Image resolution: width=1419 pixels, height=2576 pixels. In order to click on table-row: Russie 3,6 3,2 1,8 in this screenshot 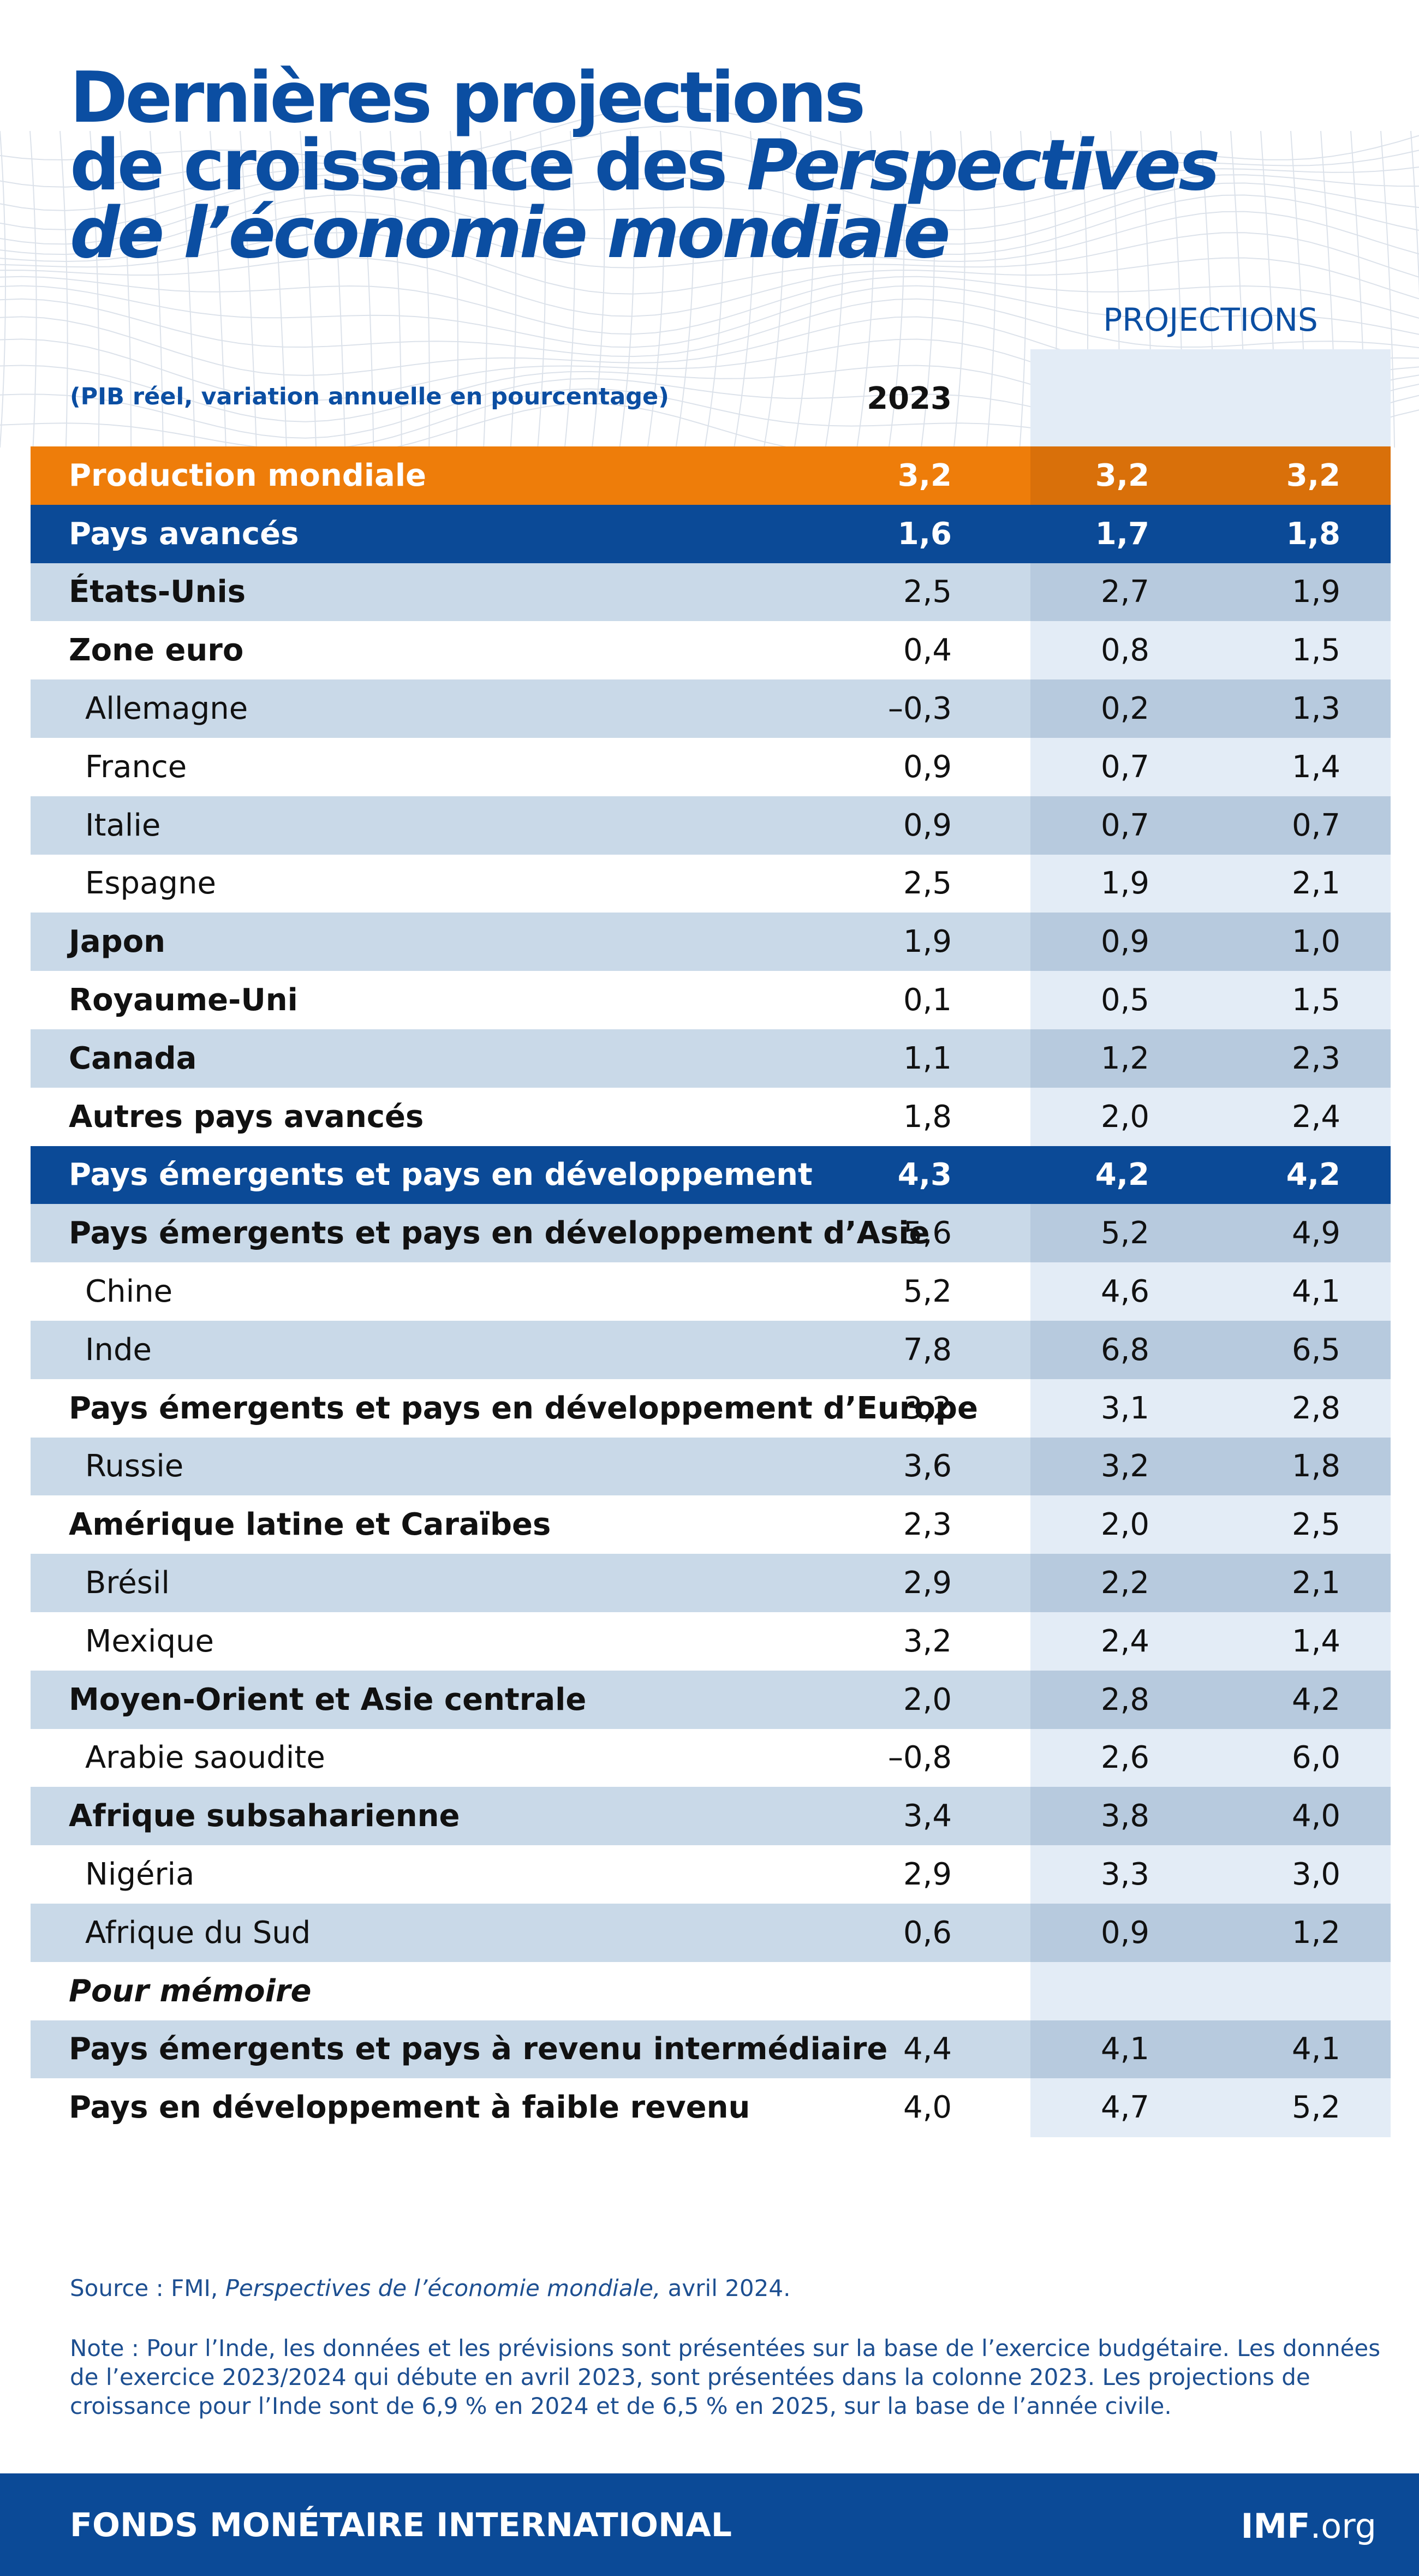, I will do `click(711, 1466)`.